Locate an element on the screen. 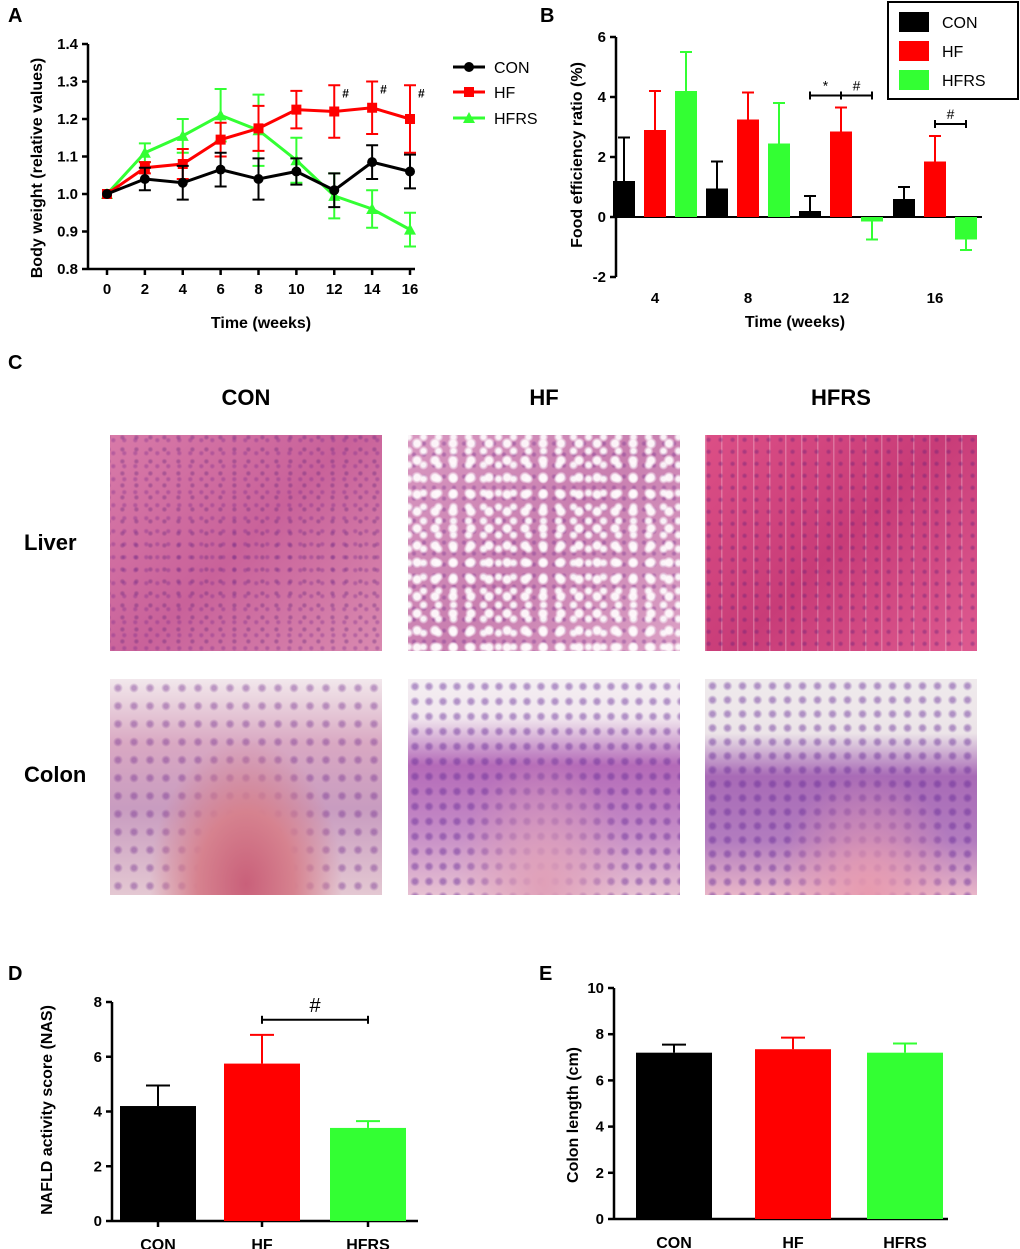 This screenshot has width=1020, height=1249. panel-a-x-tick-label: 16 is located at coordinates (410, 289).